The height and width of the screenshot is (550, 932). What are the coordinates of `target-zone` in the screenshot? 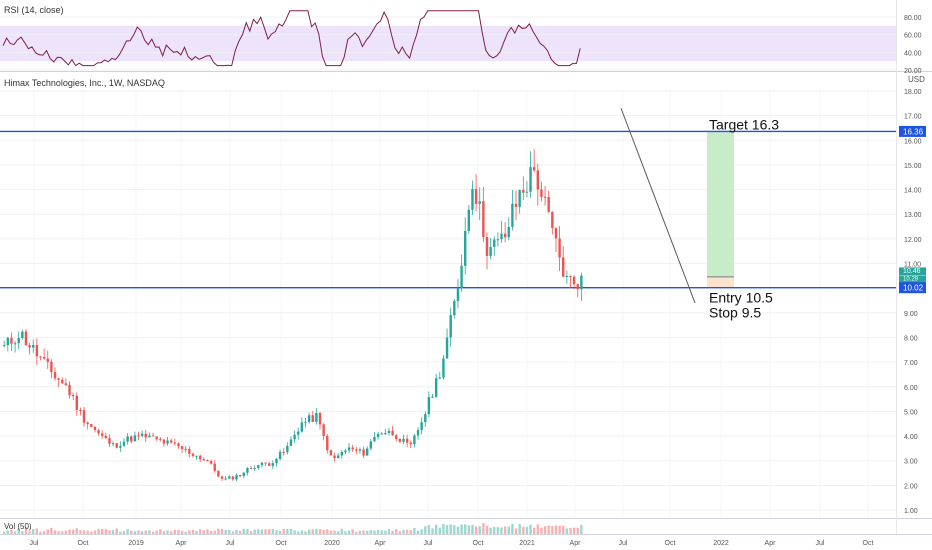 It's located at (720, 204).